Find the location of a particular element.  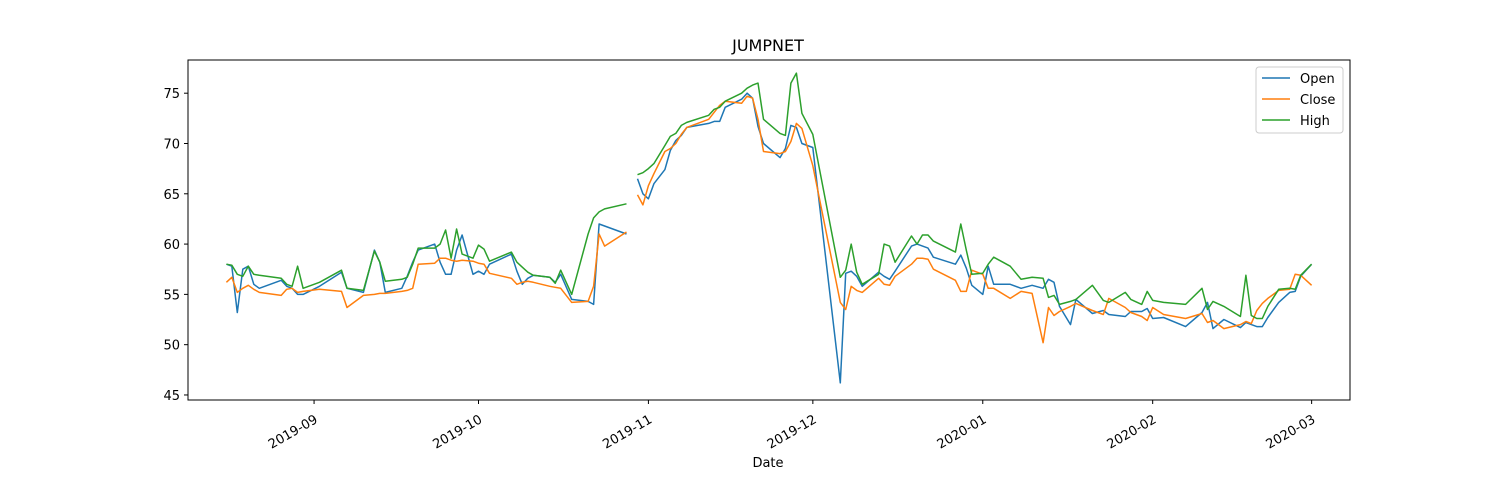

legend-label-high: High is located at coordinates (1315, 121).